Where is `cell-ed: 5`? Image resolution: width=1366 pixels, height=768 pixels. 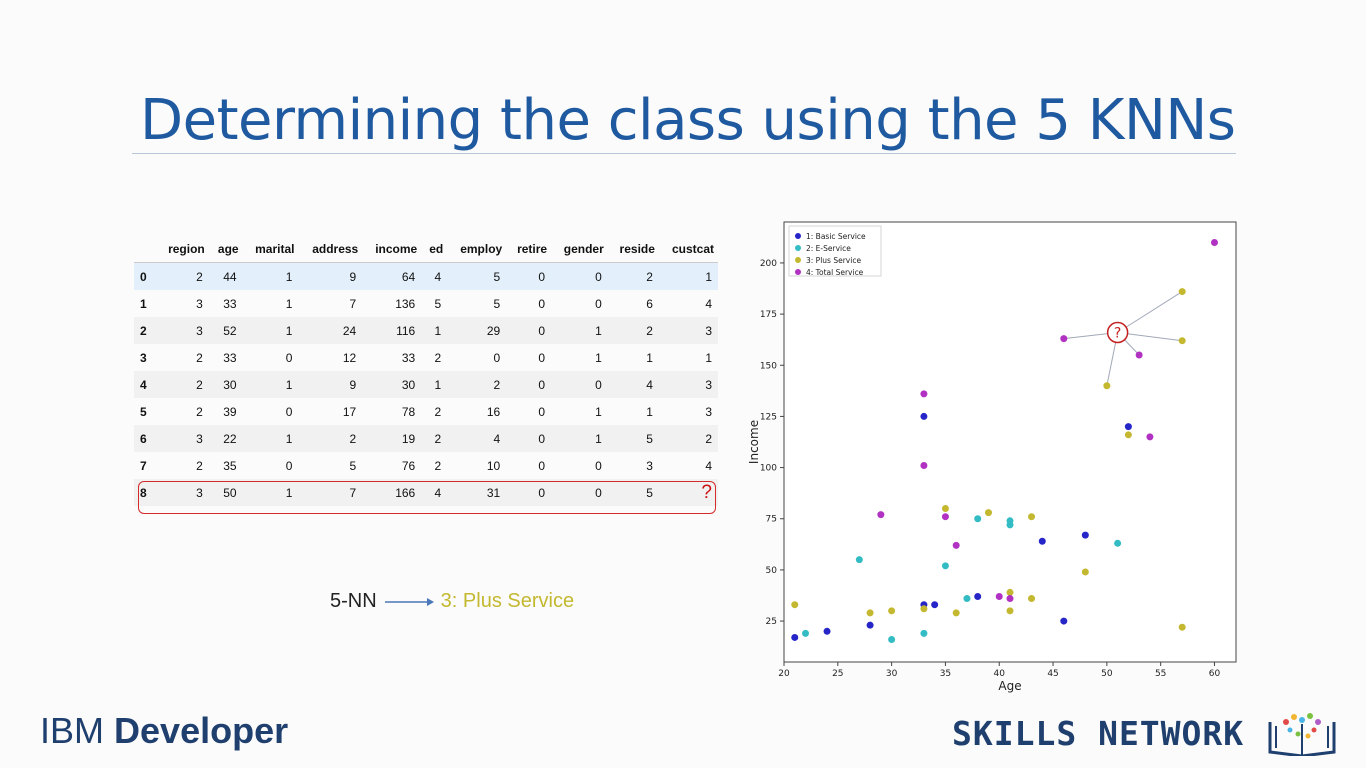 cell-ed: 5 is located at coordinates (438, 303).